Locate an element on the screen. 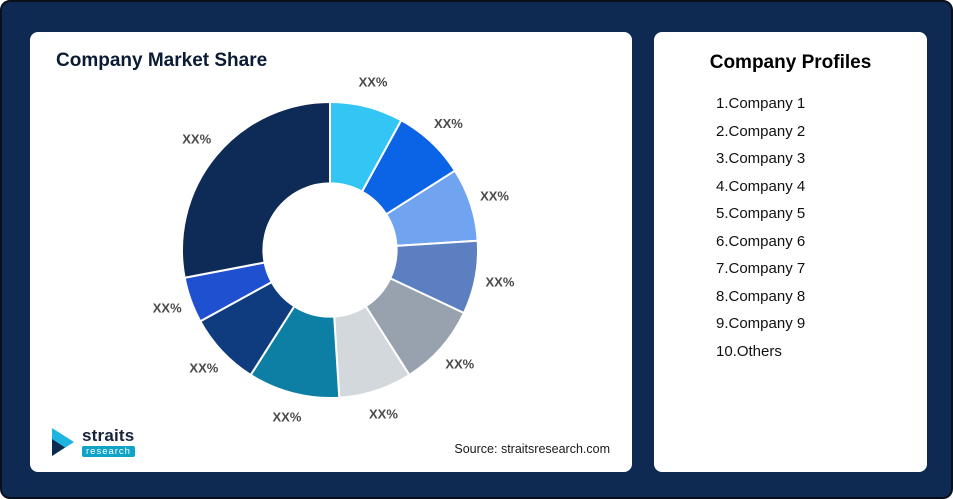 This screenshot has height=499, width=953. logo-text: straits research is located at coordinates (108, 442).